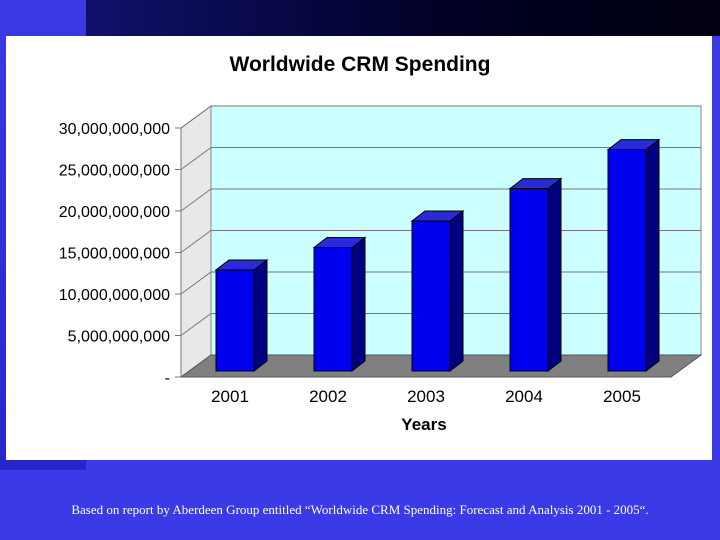 This screenshot has width=720, height=540. I want to click on x-tick-label: 2003, so click(426, 396).